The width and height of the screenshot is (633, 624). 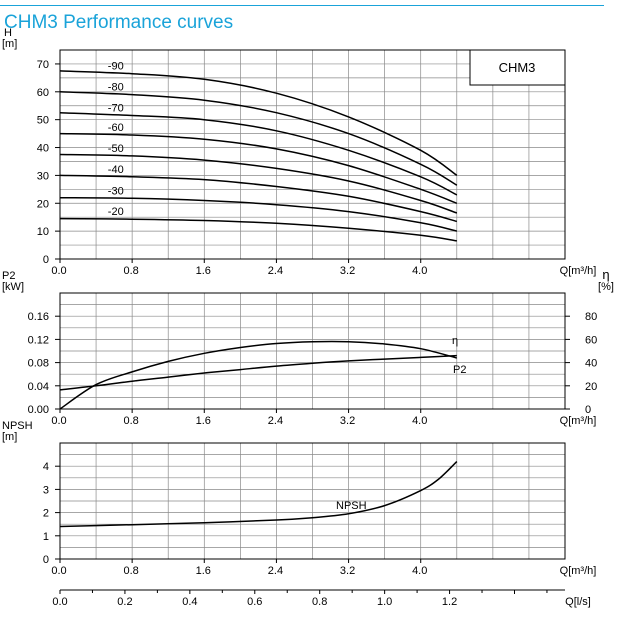 I want to click on power-efficiency-x-tick-label: 0.0, so click(x=58, y=421).